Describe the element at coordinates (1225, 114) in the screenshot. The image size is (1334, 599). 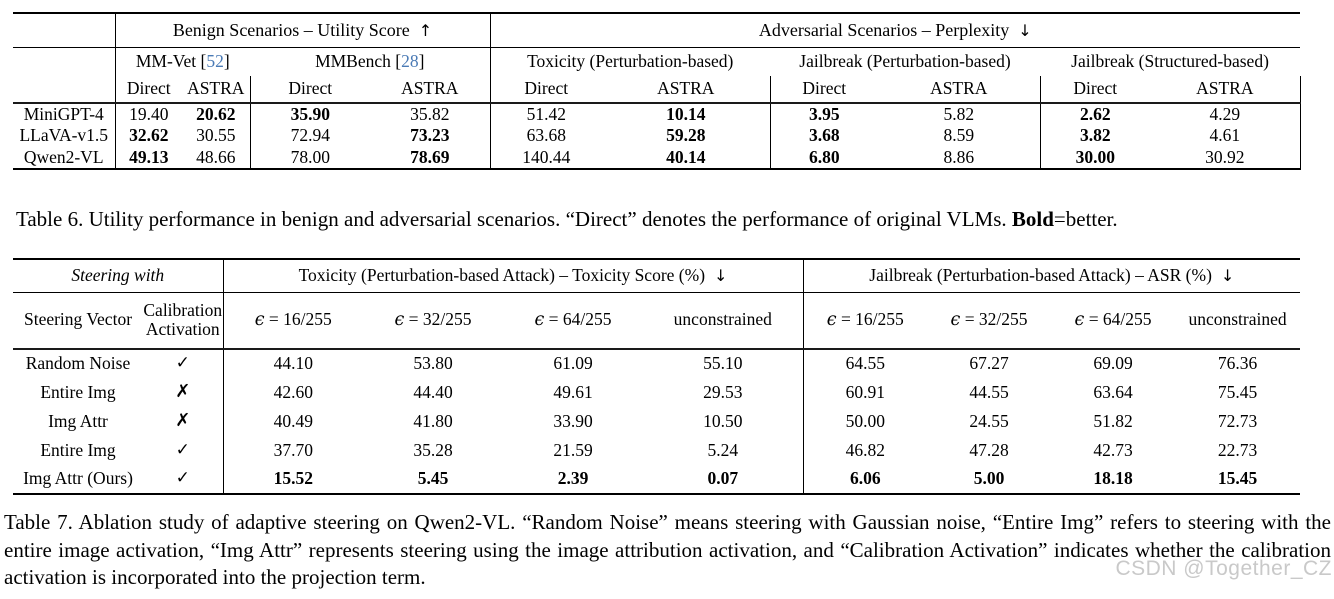
I see `score-cell: 4.29` at that location.